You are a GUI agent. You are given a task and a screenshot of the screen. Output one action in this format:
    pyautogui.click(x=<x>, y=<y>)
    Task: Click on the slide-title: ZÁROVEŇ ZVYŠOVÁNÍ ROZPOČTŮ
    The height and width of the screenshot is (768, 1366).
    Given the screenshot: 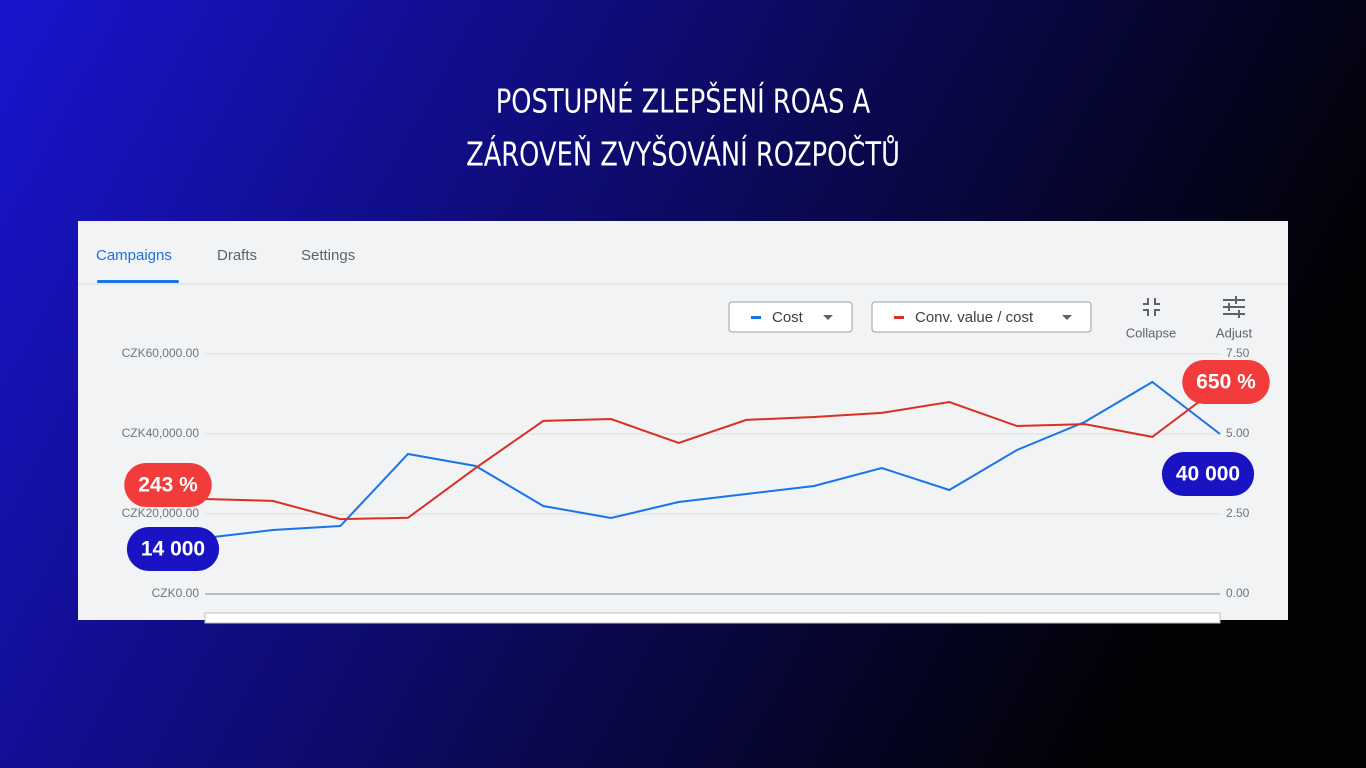 What is the action you would take?
    pyautogui.click(x=683, y=153)
    